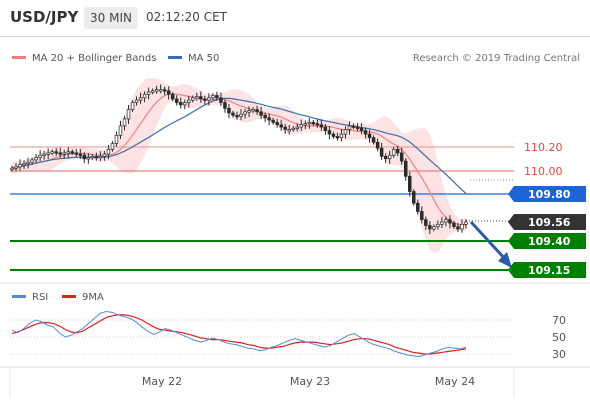 Image resolution: width=590 pixels, height=400 pixels. Describe the element at coordinates (559, 320) in the screenshot. I see `rsi-tick-70: 70` at that location.